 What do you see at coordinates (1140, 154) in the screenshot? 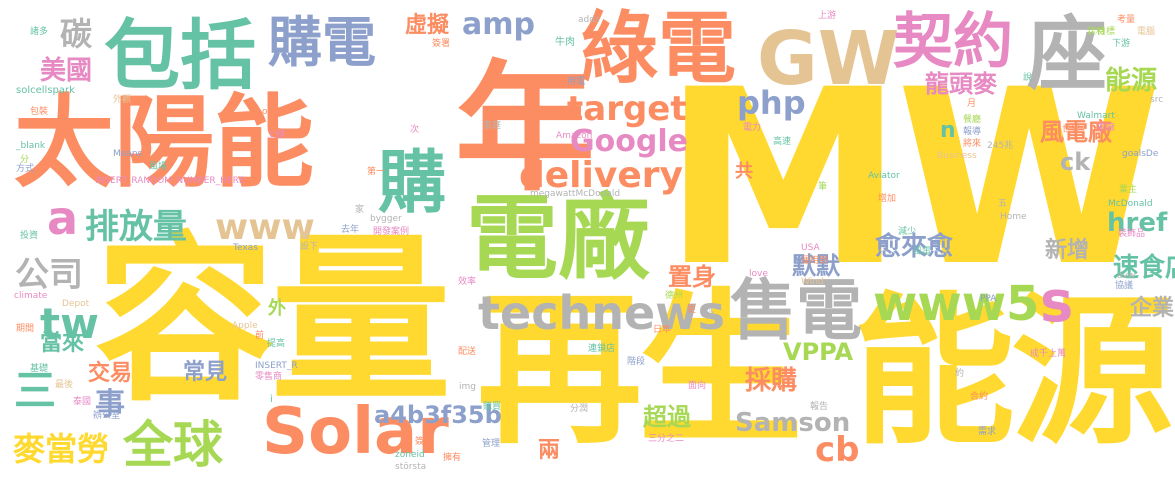
I see `word-goalsde: goalsDe` at bounding box center [1140, 154].